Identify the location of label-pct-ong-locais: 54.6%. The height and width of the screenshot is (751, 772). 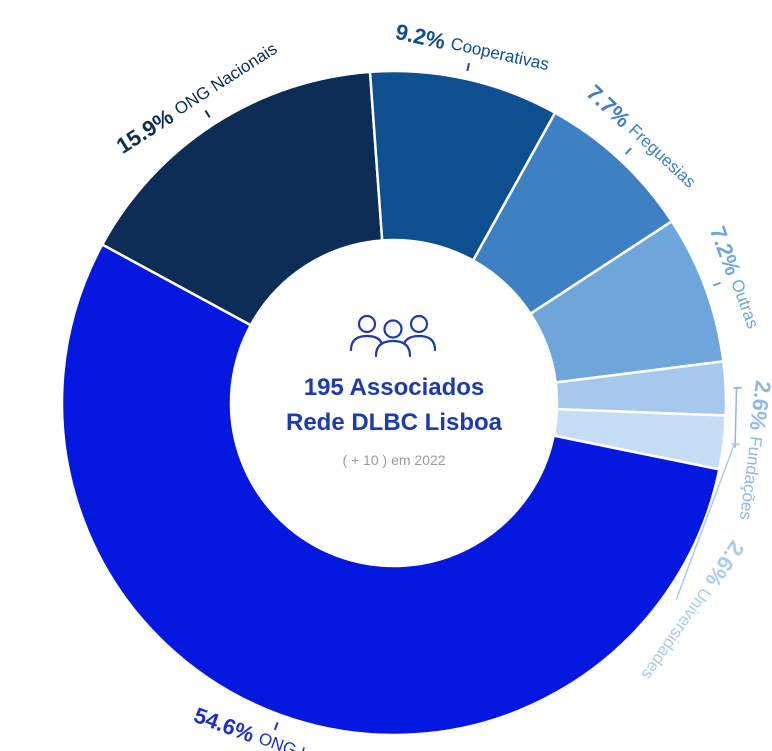
(227, 725).